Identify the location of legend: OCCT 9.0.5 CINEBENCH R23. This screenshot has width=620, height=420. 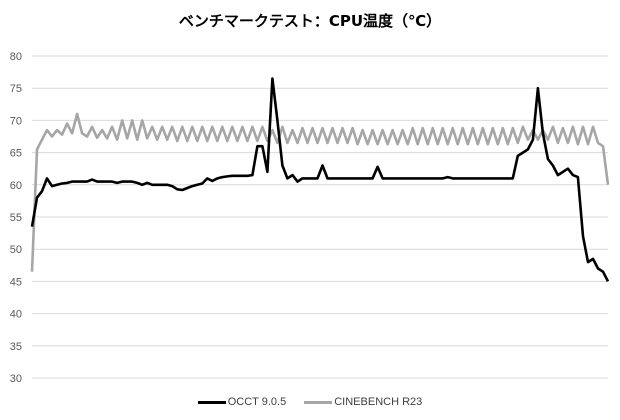
(310, 402).